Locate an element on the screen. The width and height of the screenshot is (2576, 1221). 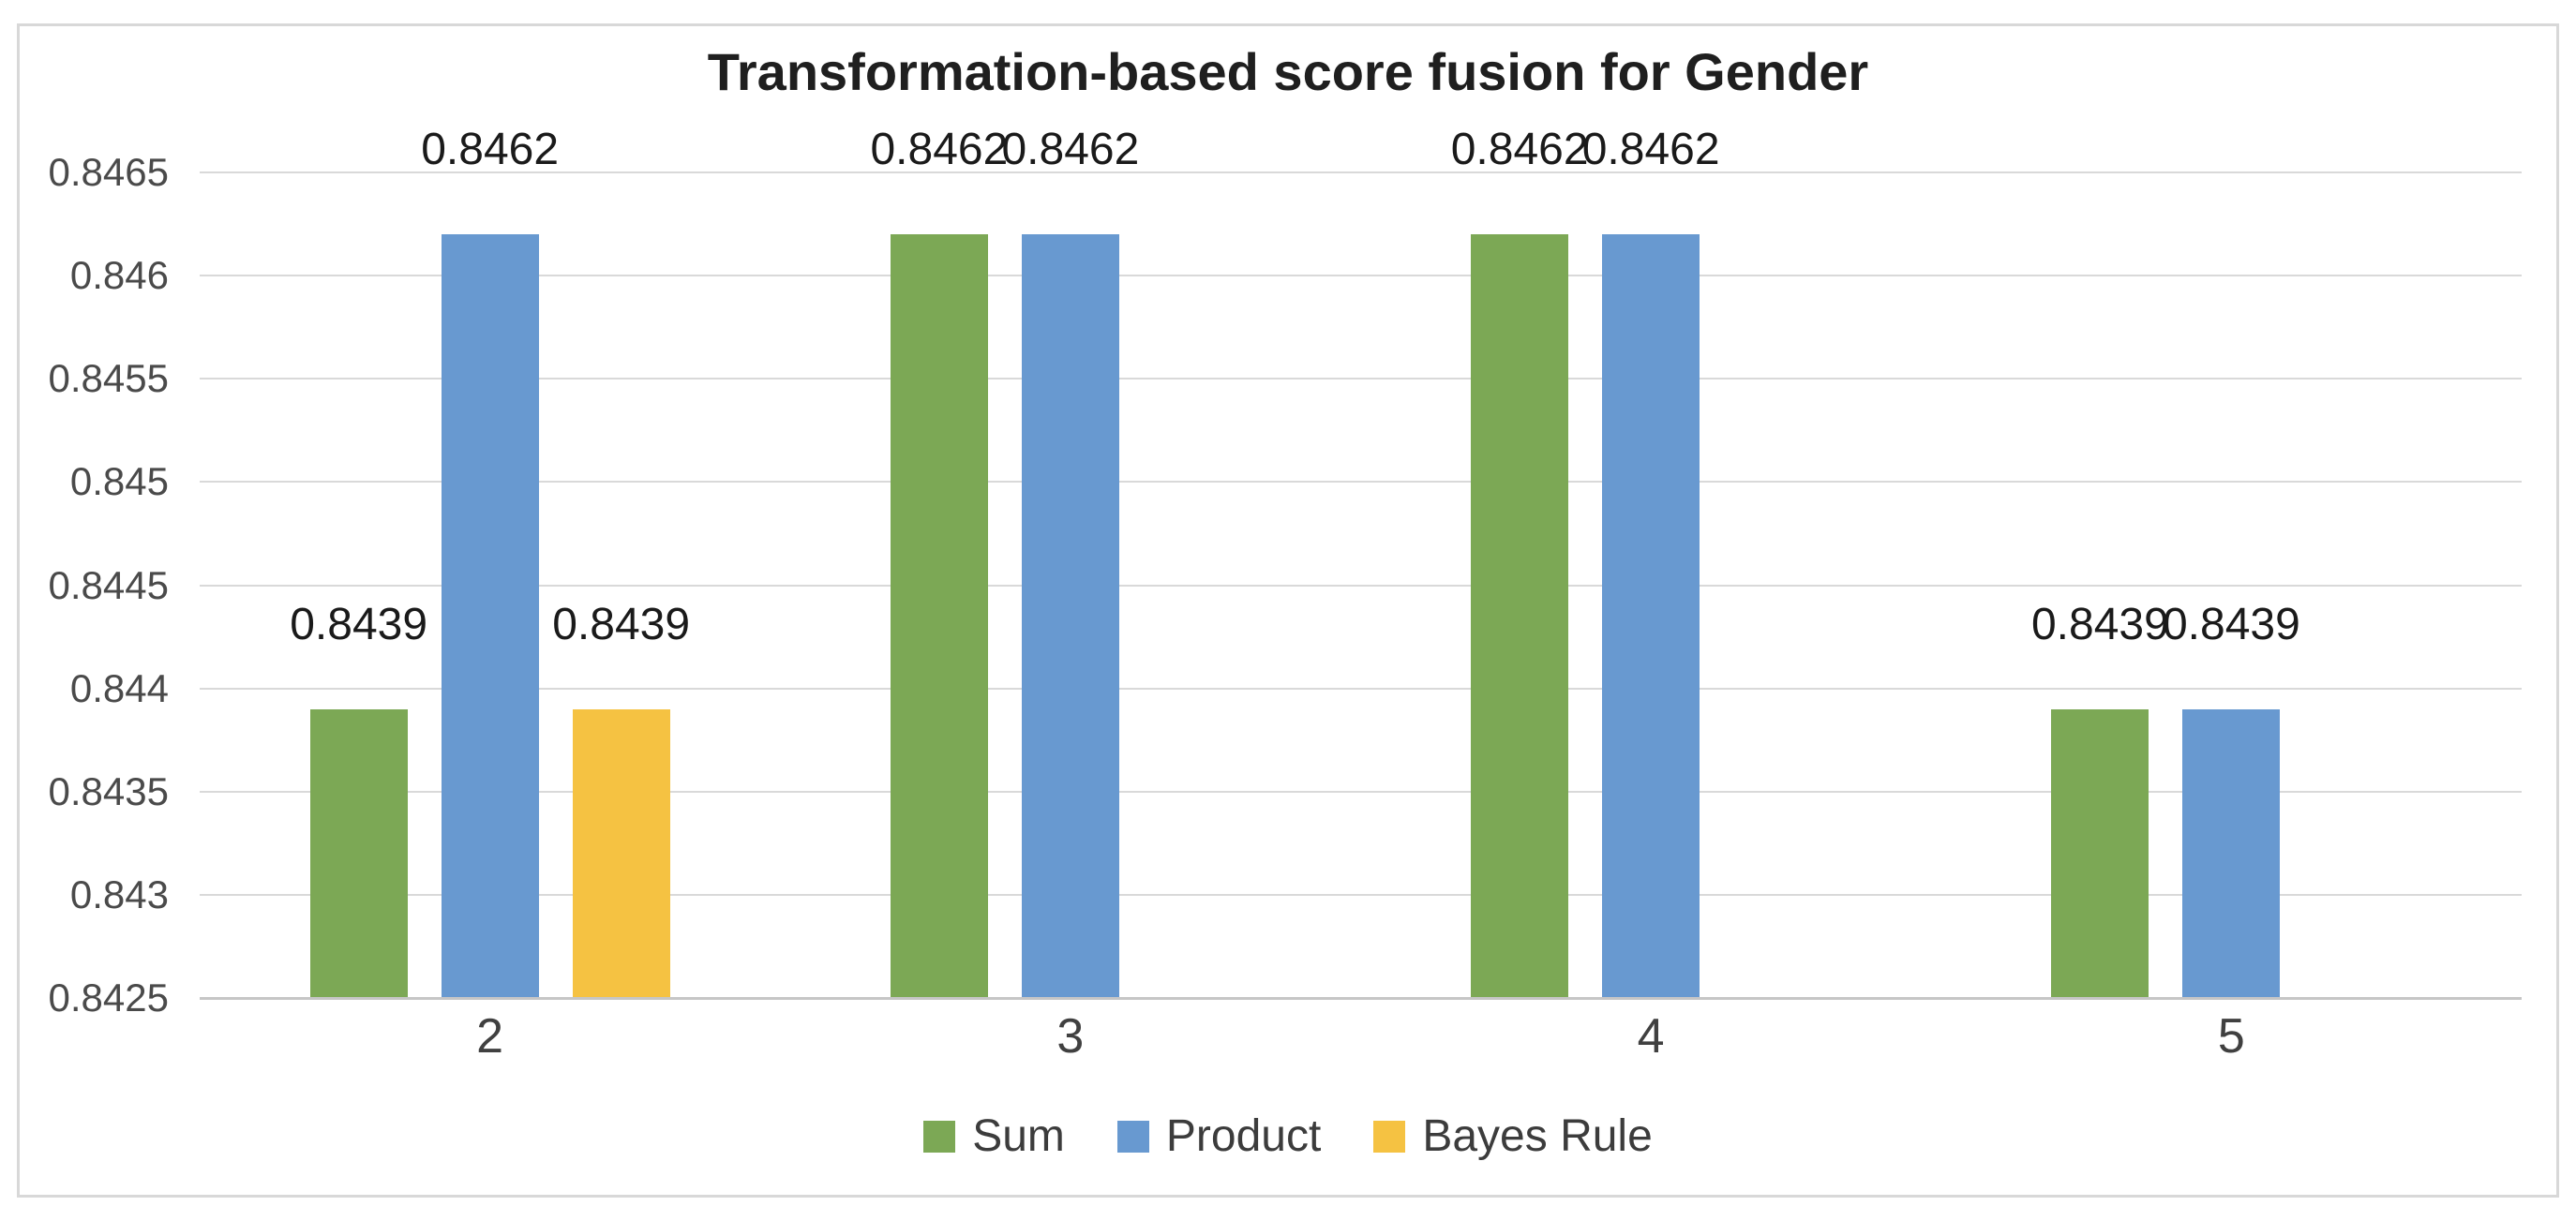
legend-label: Sum is located at coordinates (1019, 1136).